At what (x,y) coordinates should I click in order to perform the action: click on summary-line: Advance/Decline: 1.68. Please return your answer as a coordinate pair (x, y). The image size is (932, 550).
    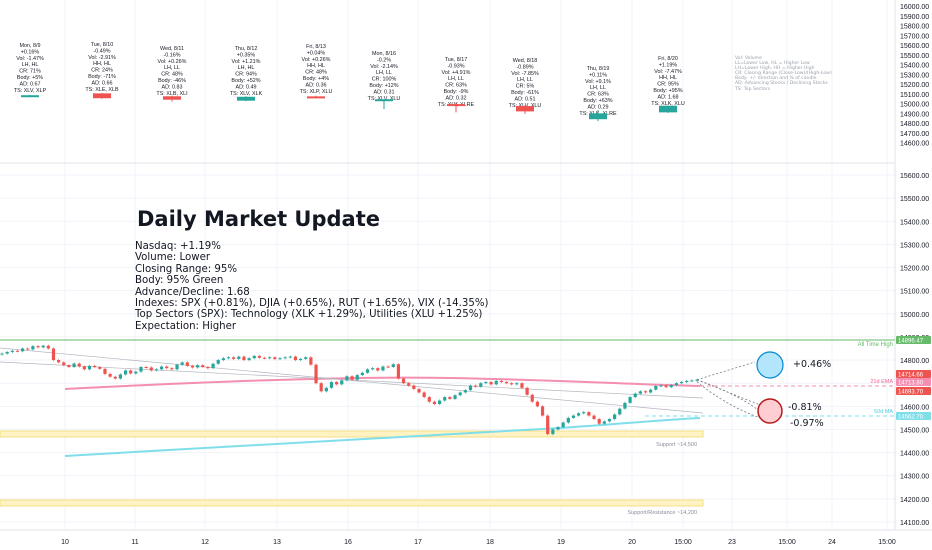
    Looking at the image, I should click on (192, 292).